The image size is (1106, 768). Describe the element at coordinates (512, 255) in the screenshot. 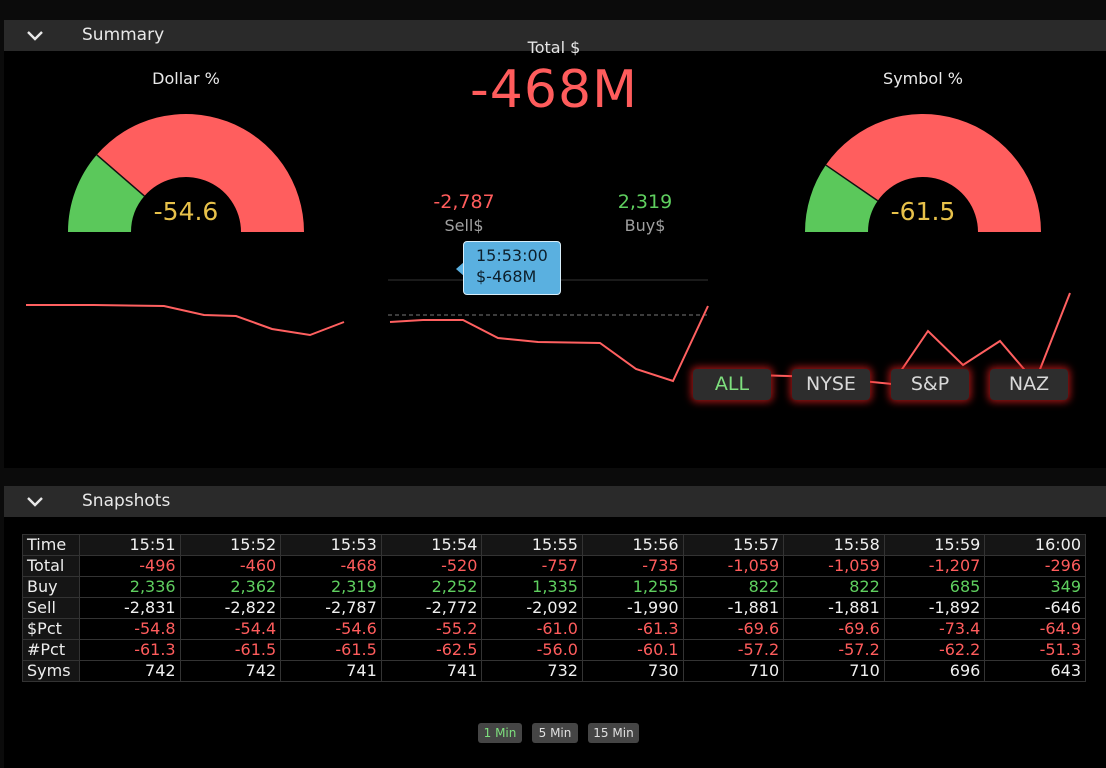

I see `tooltip-time: 15:53:00` at that location.